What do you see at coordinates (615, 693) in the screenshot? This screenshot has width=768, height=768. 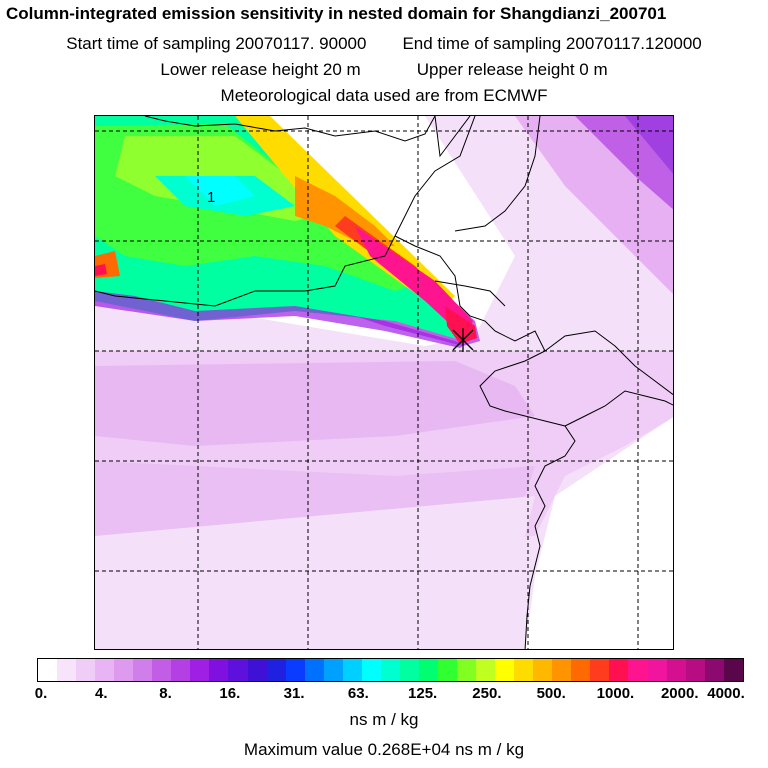 I see `color-scale-tick-label: 1000.` at bounding box center [615, 693].